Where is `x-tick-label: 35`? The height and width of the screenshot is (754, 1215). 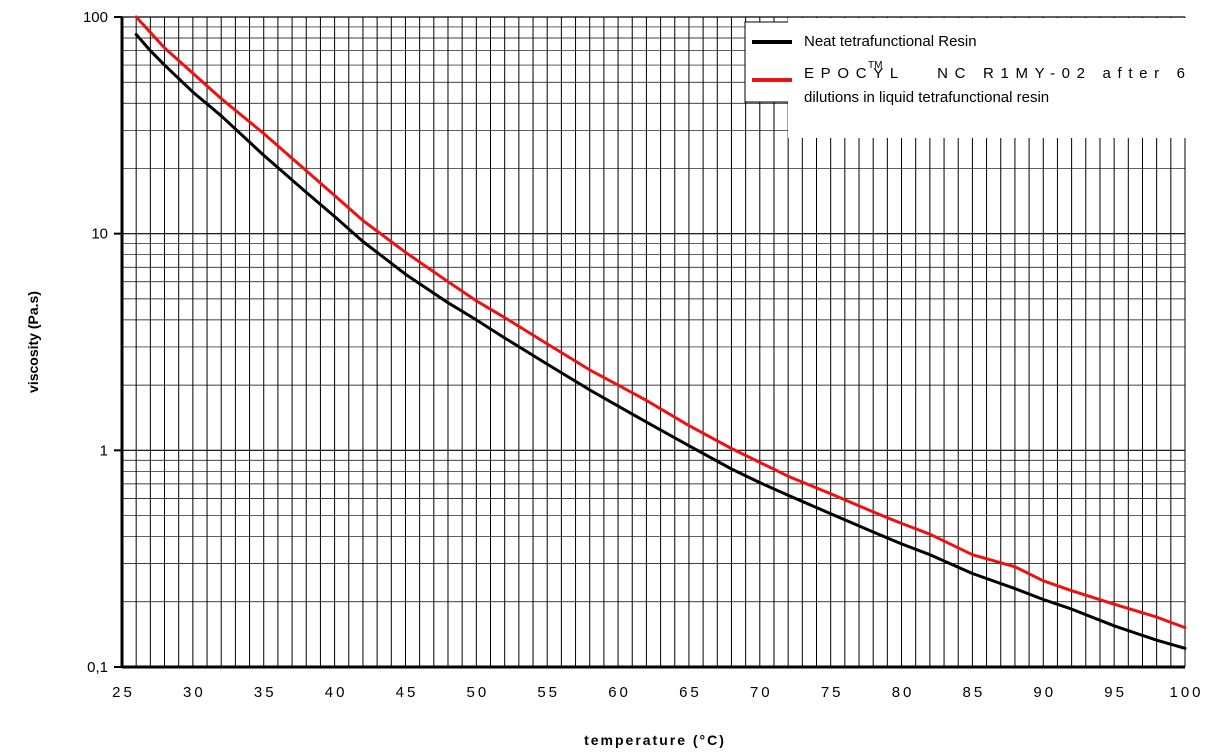
x-tick-label: 35 is located at coordinates (265, 692).